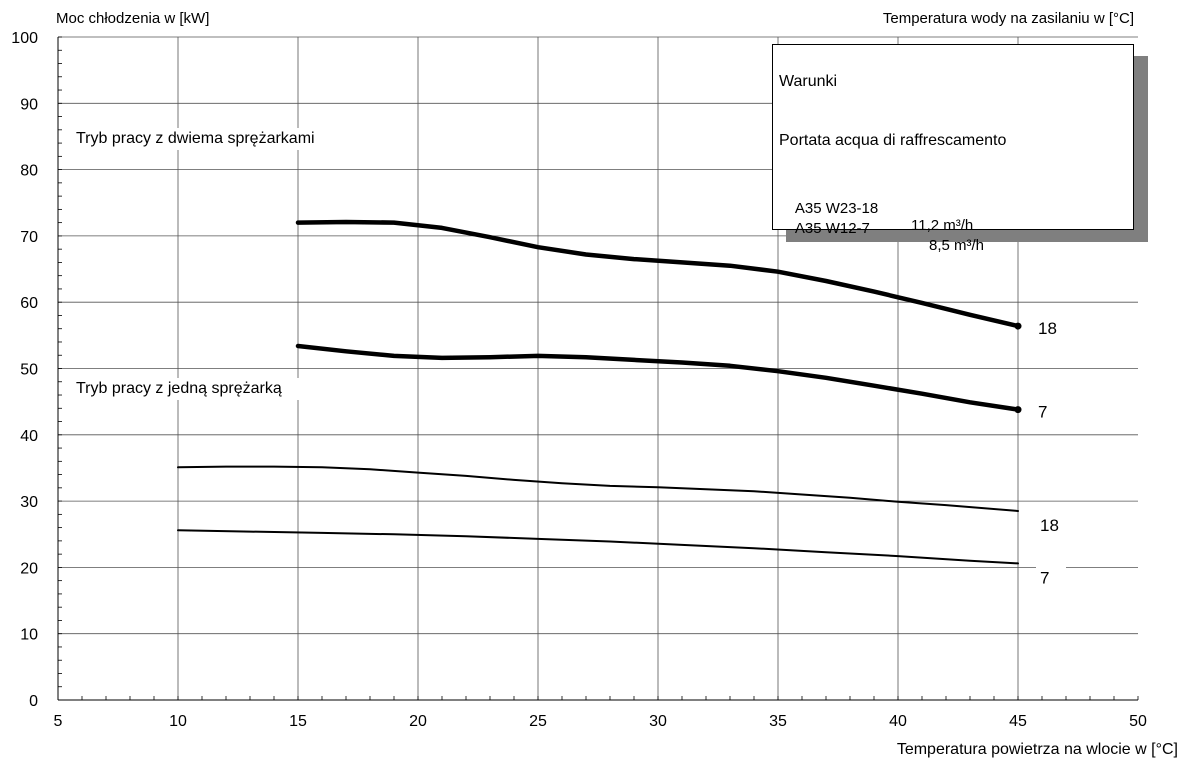 This screenshot has height=765, width=1192. I want to click on legend-row-code: A35 W12-7, so click(832, 228).